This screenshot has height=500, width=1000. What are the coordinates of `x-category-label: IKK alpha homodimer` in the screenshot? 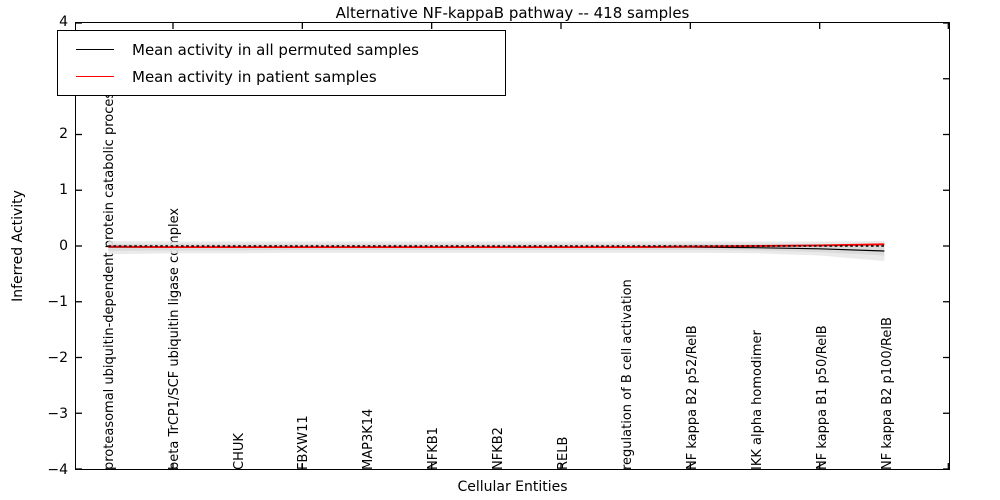 It's located at (758, 400).